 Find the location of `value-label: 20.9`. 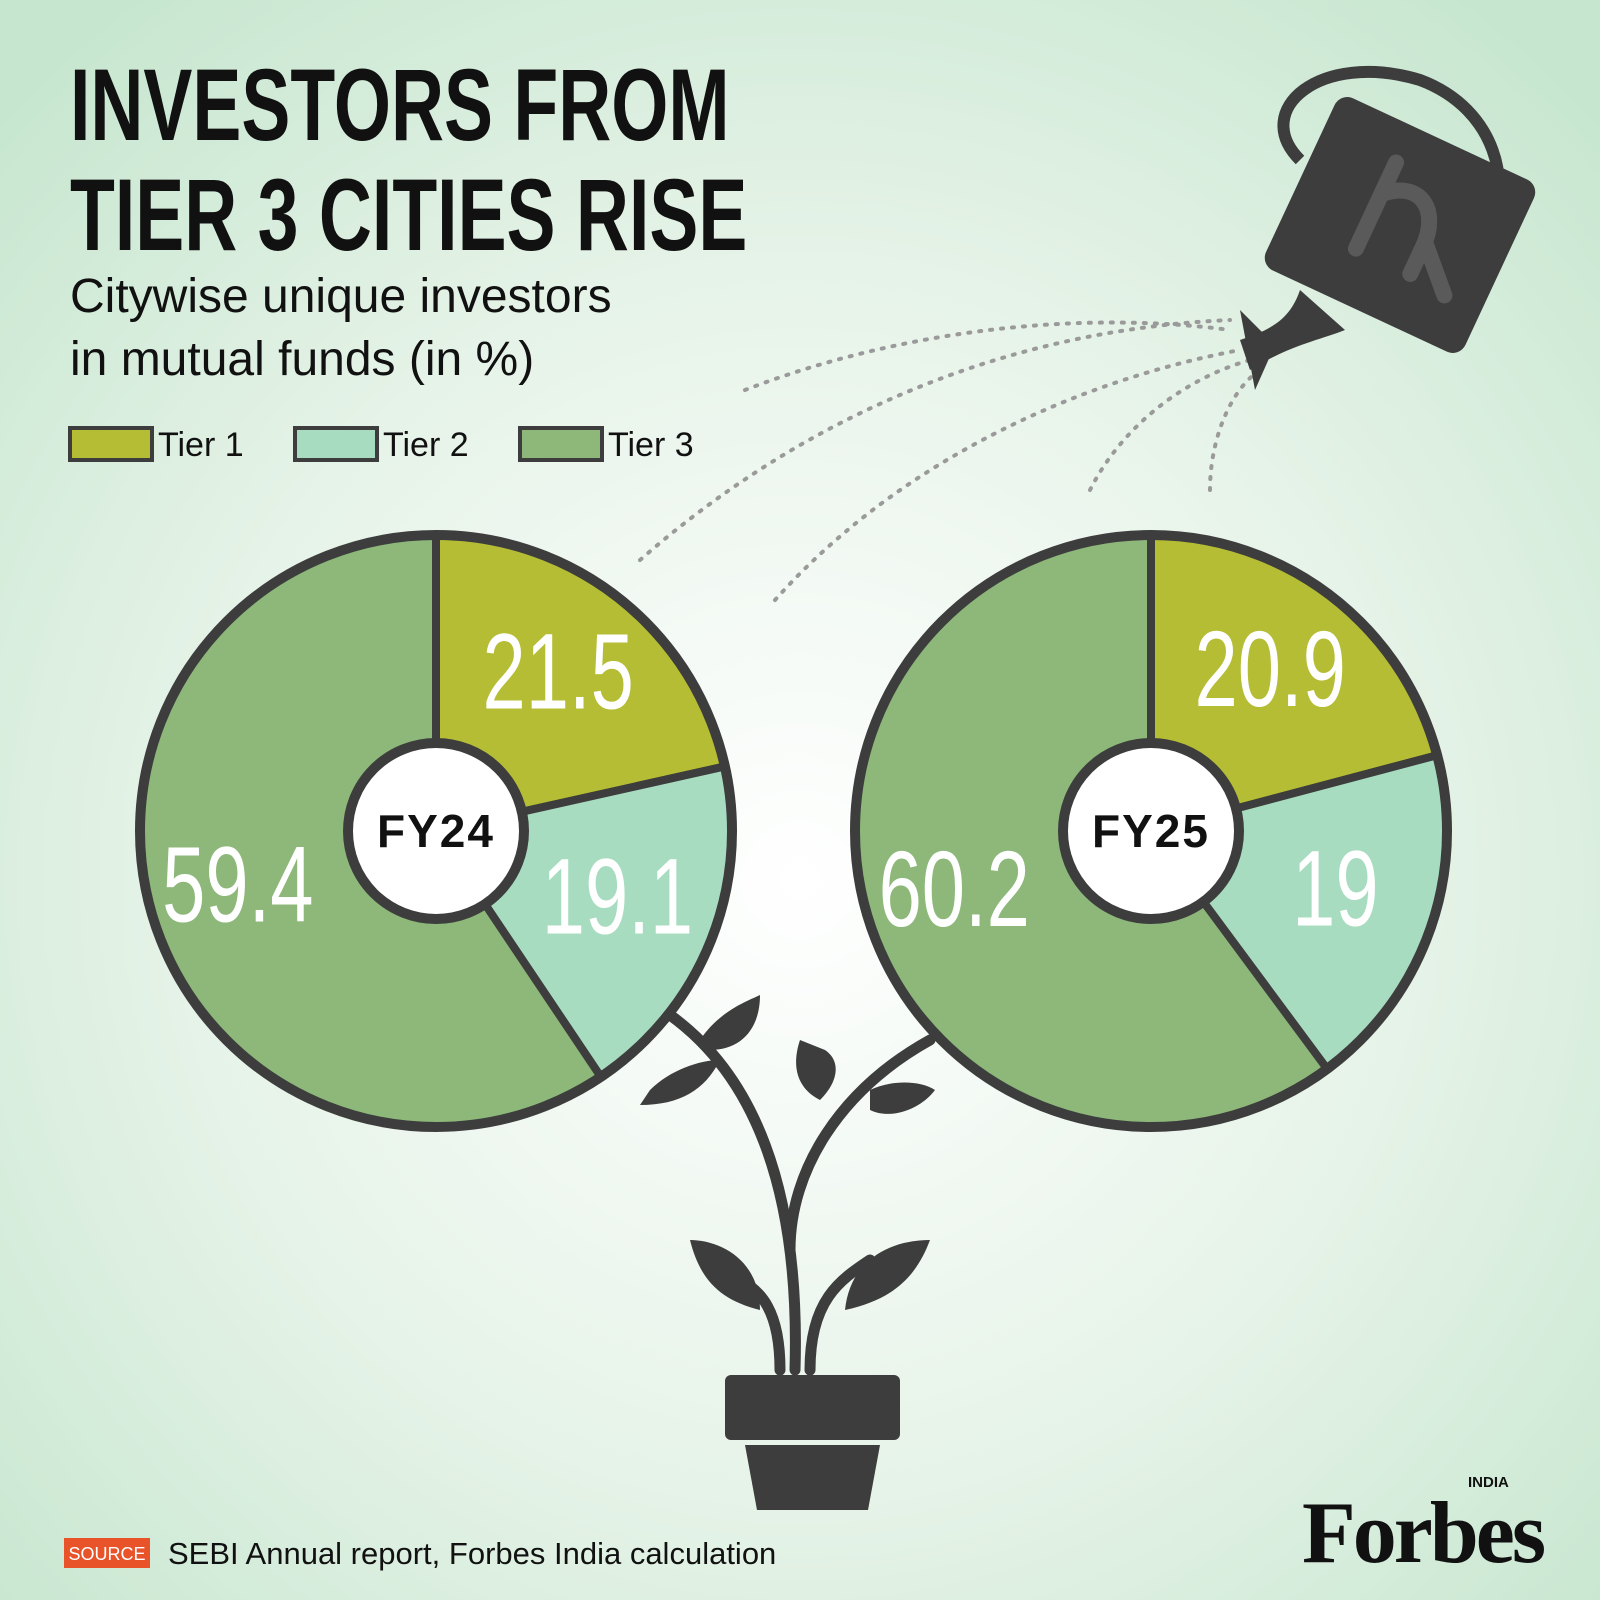

value-label: 20.9 is located at coordinates (1269, 669).